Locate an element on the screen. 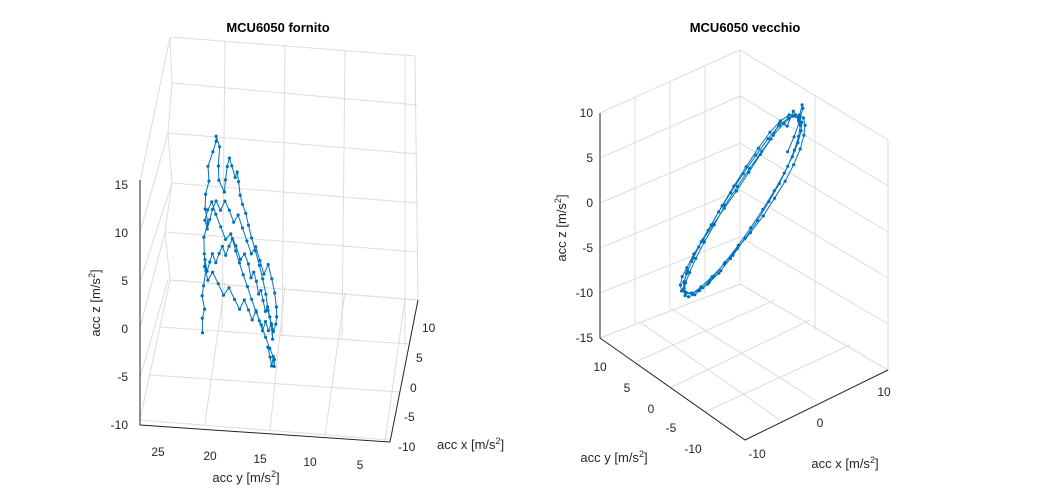 The image size is (1058, 500). z-tick-label: -5 is located at coordinates (122, 377).